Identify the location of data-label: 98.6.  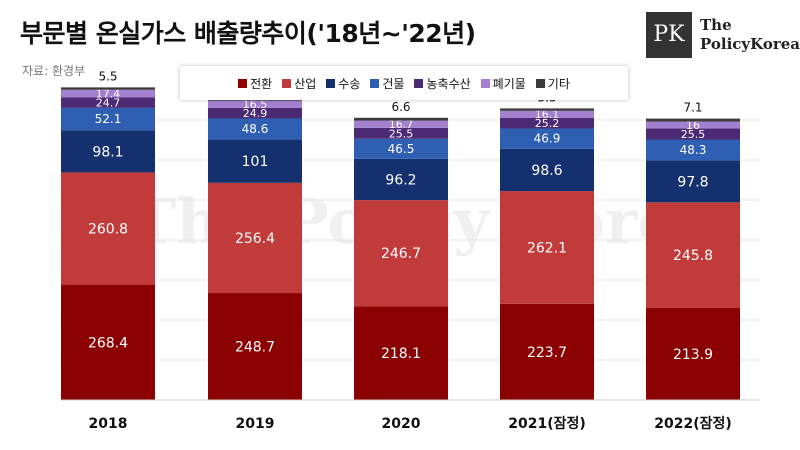
(546, 171).